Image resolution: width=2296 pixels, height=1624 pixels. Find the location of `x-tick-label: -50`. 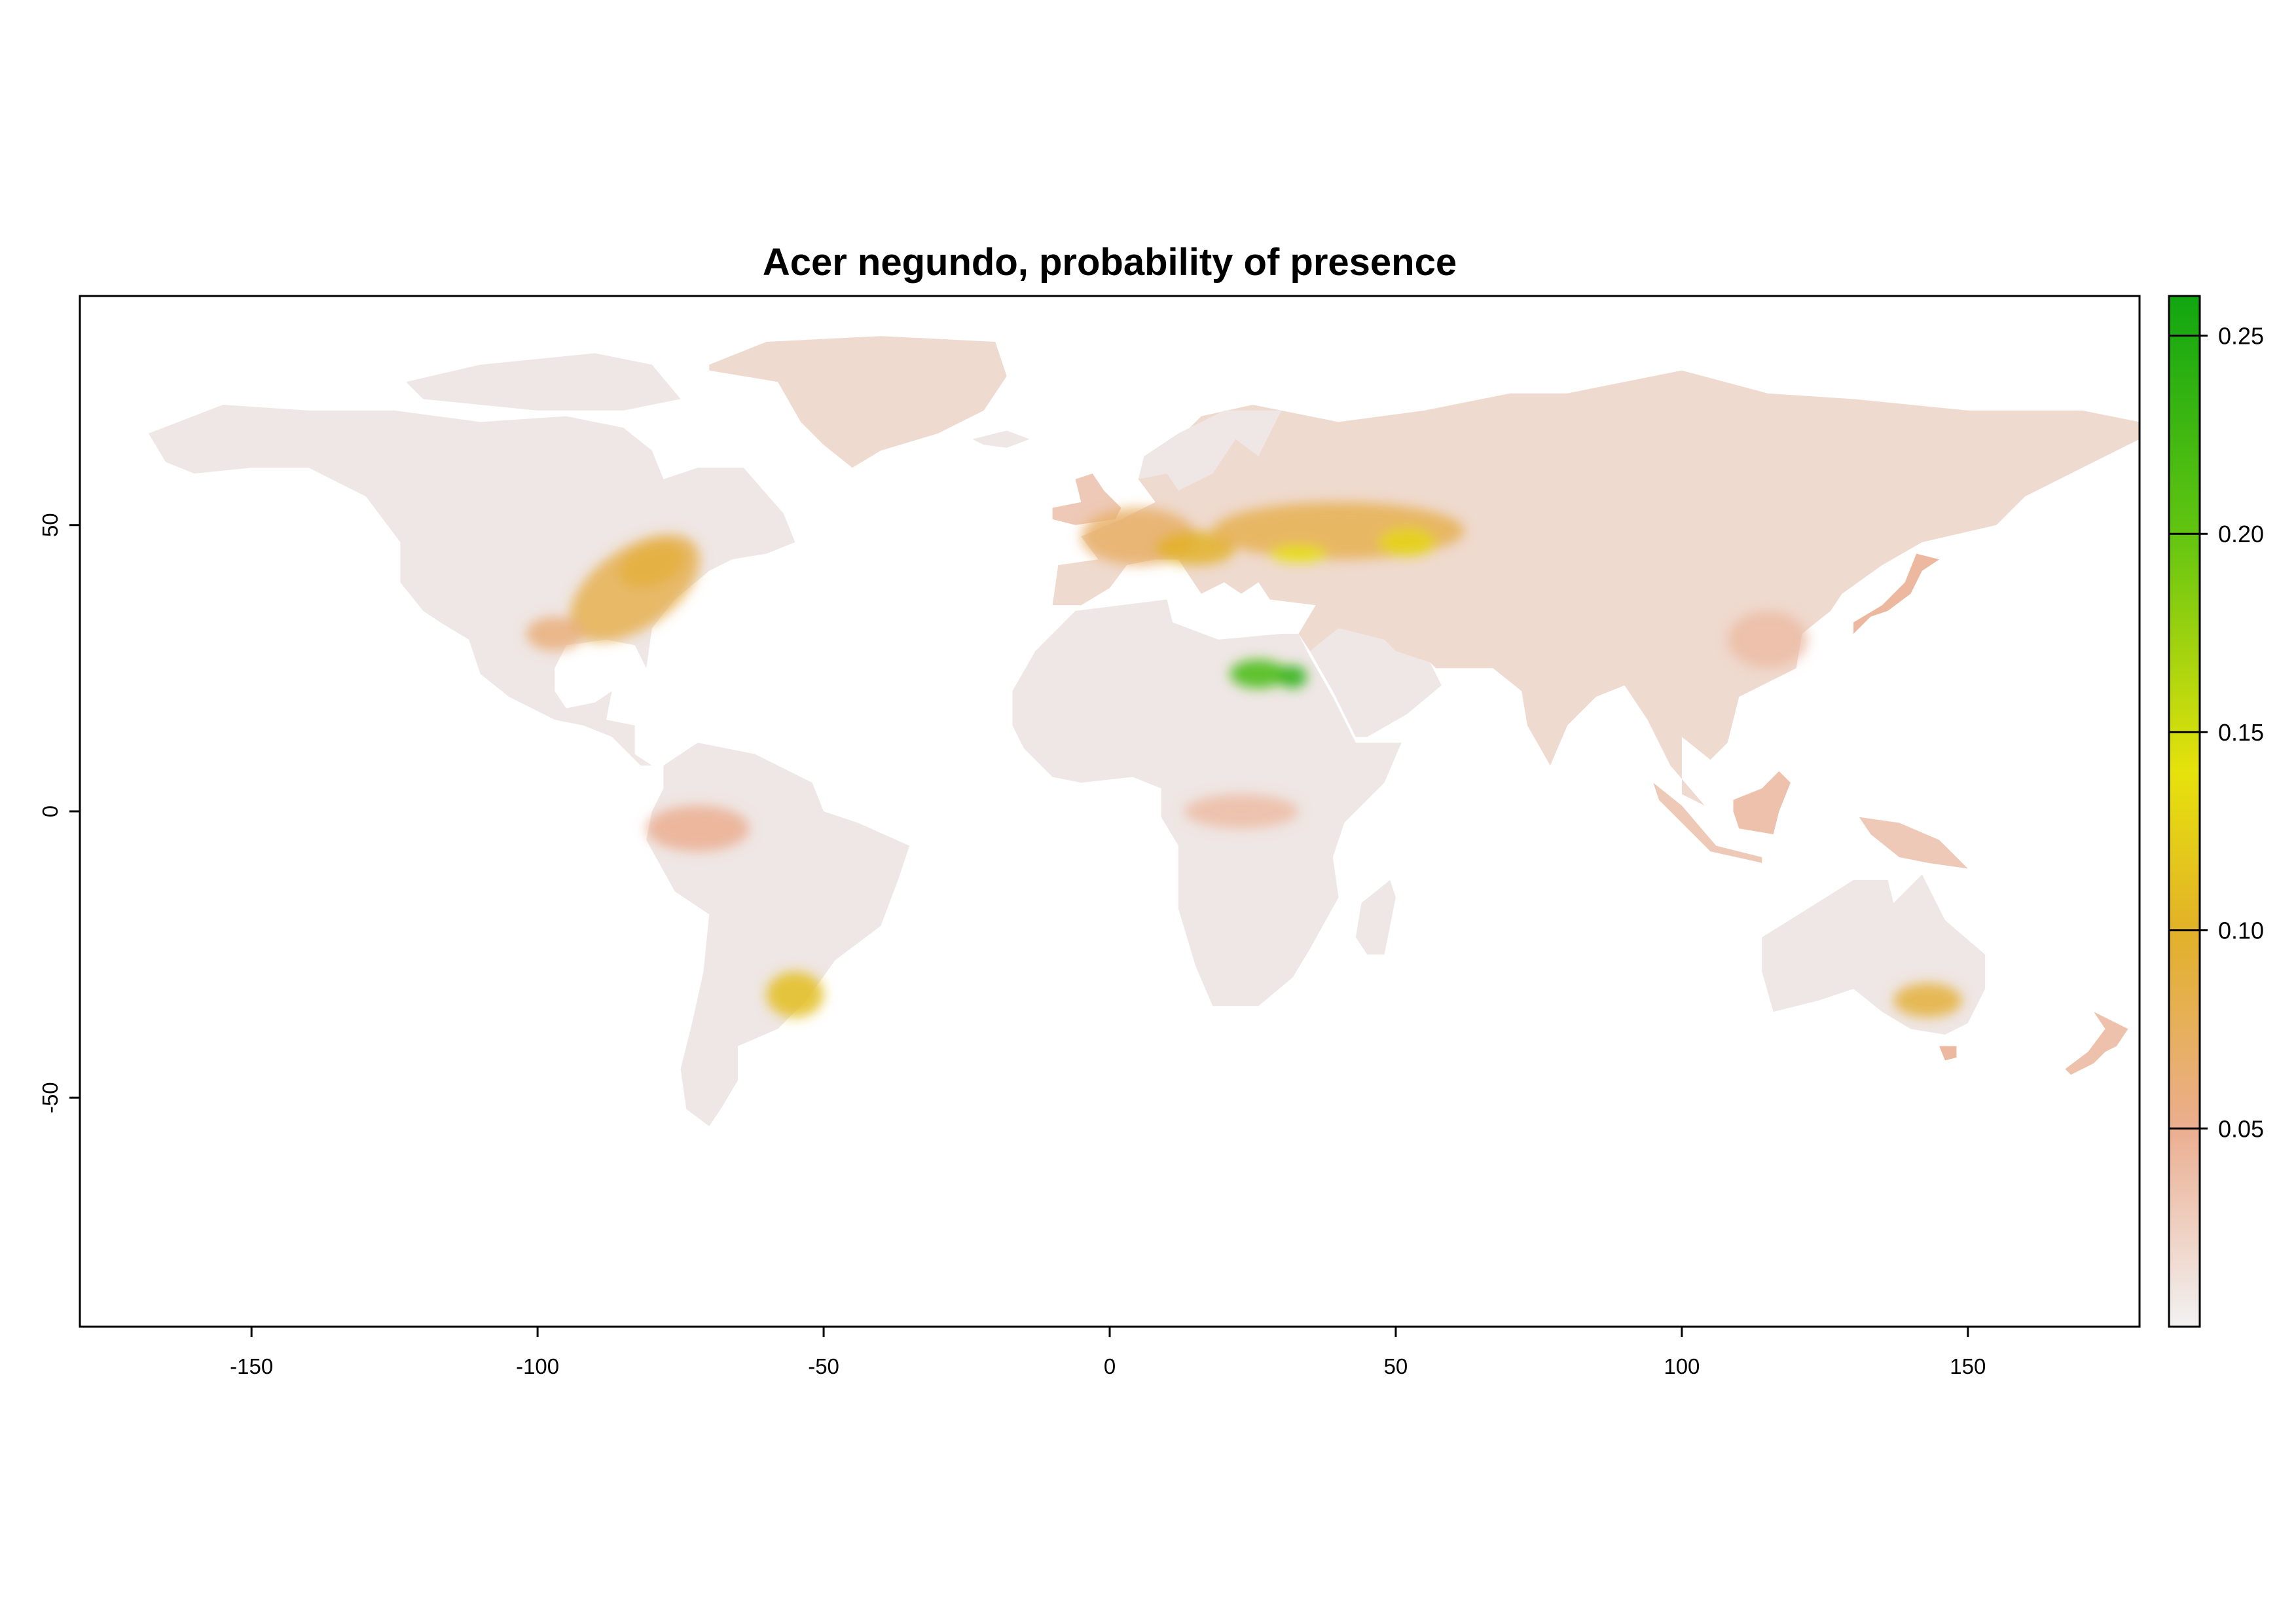

x-tick-label: -50 is located at coordinates (823, 1366).